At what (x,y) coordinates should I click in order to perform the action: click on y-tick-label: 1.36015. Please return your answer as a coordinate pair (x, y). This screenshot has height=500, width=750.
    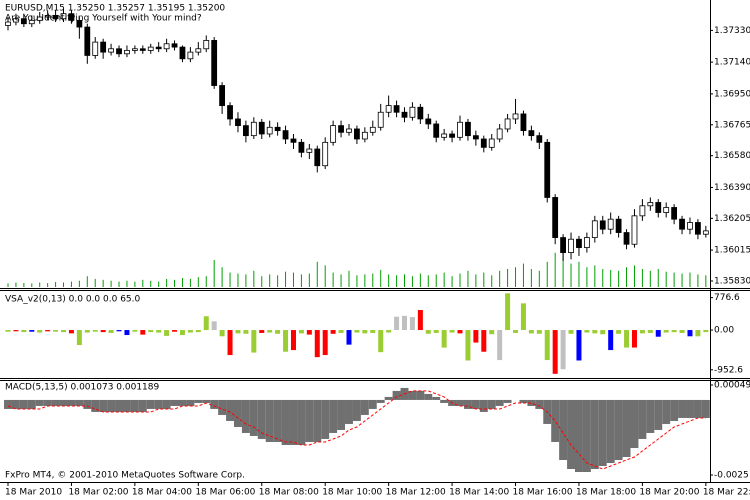
    Looking at the image, I should click on (732, 251).